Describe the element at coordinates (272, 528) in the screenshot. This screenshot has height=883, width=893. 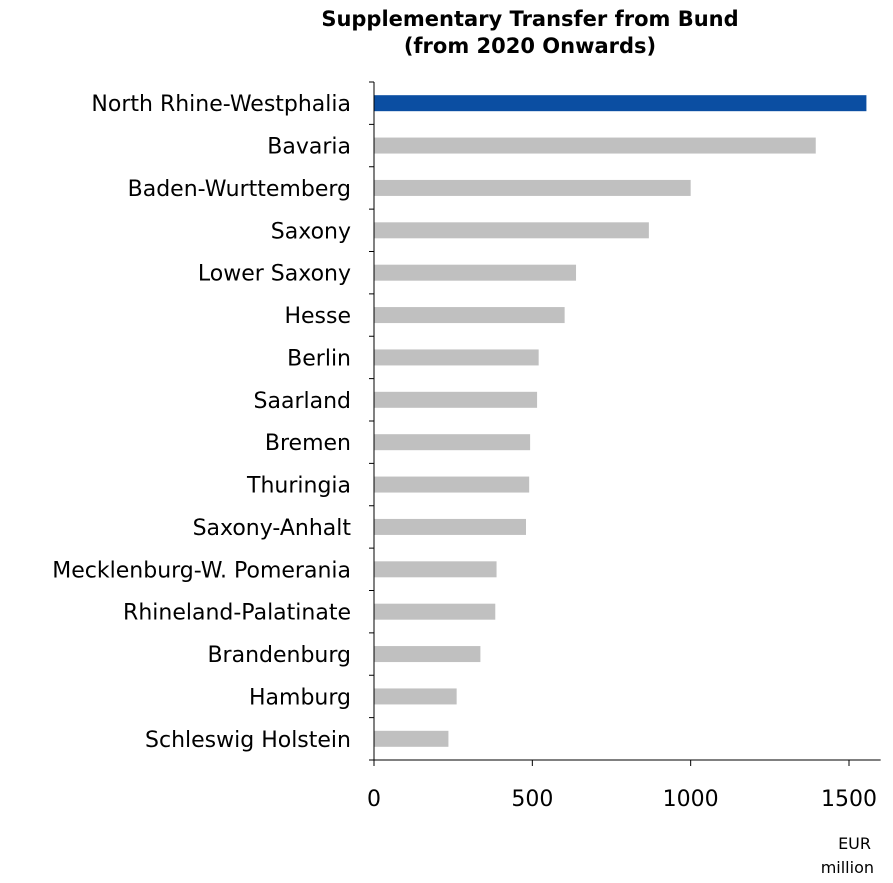
I see `category-label: Saxony-Anhalt` at that location.